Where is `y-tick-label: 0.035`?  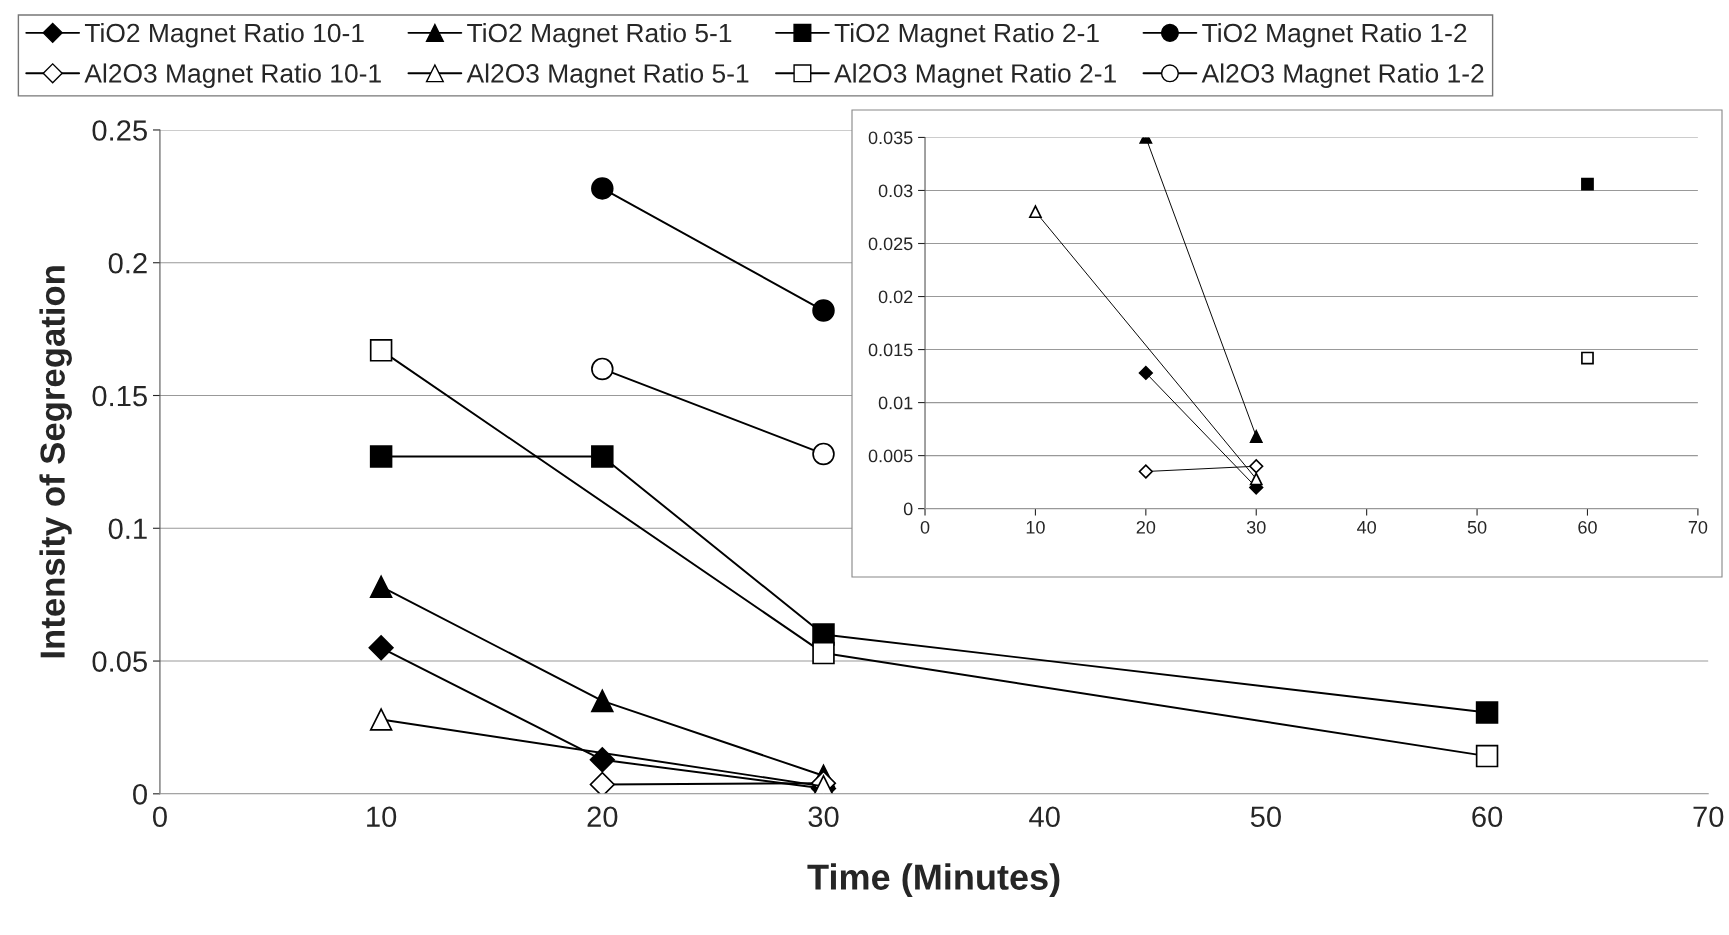
y-tick-label: 0.035 is located at coordinates (890, 138).